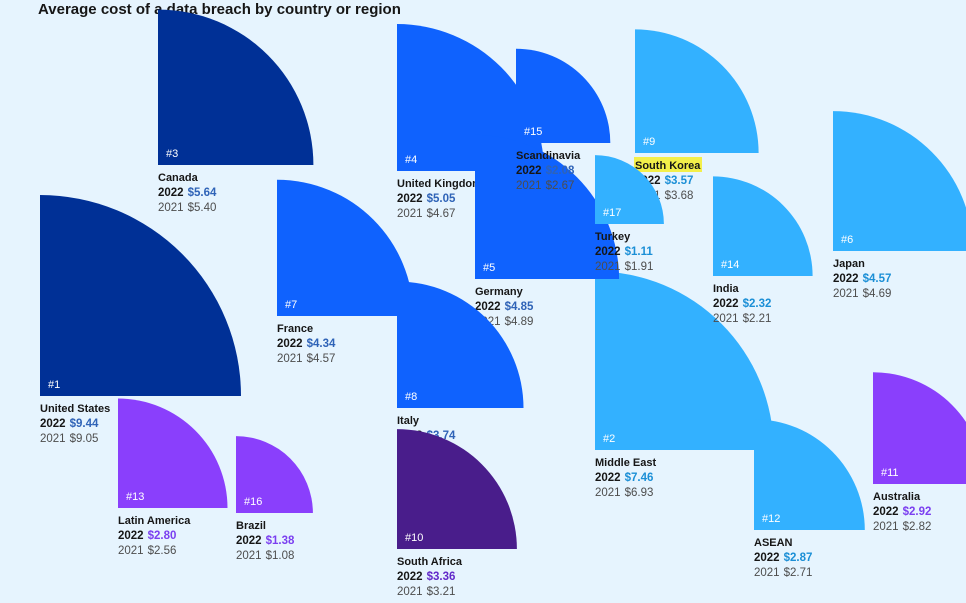 This screenshot has width=966, height=603. Describe the element at coordinates (253, 502) in the screenshot. I see `rank-label: #16` at that location.